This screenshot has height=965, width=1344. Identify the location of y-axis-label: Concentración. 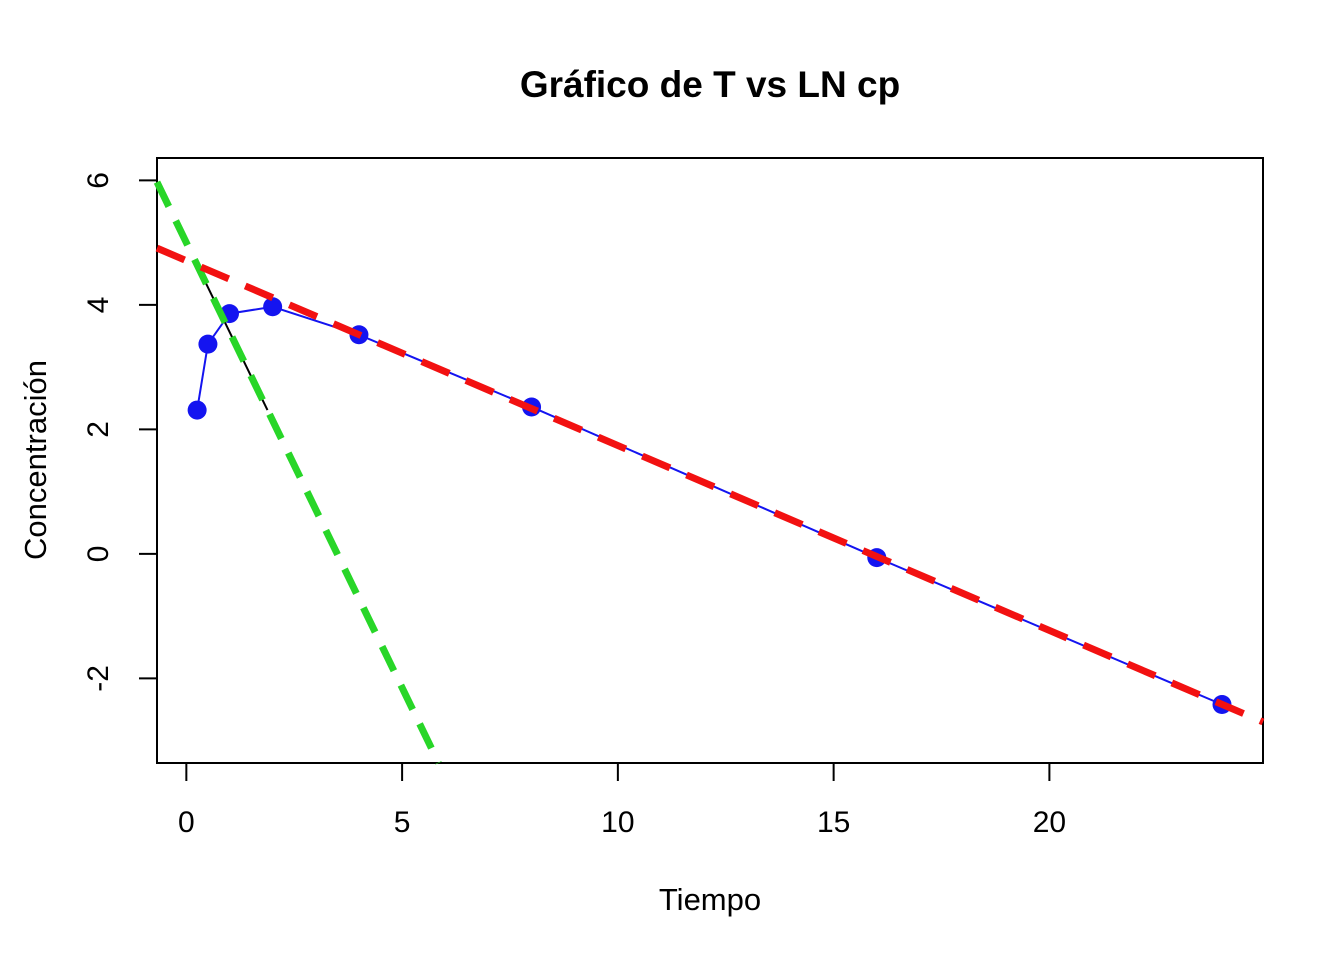
(35, 460).